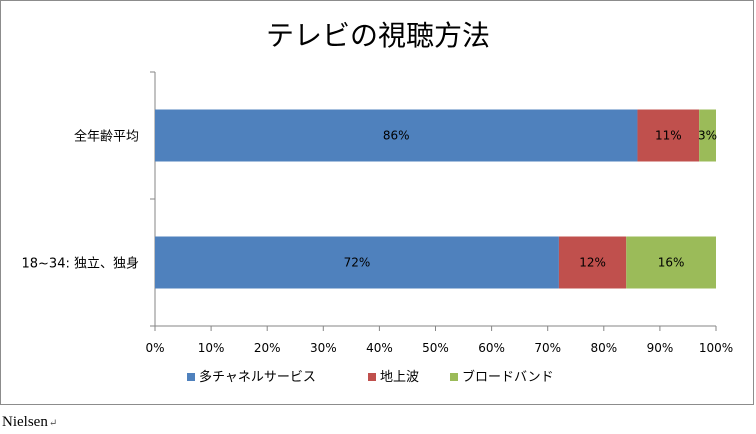  I want to click on x-tick-label: 40%, so click(379, 348).